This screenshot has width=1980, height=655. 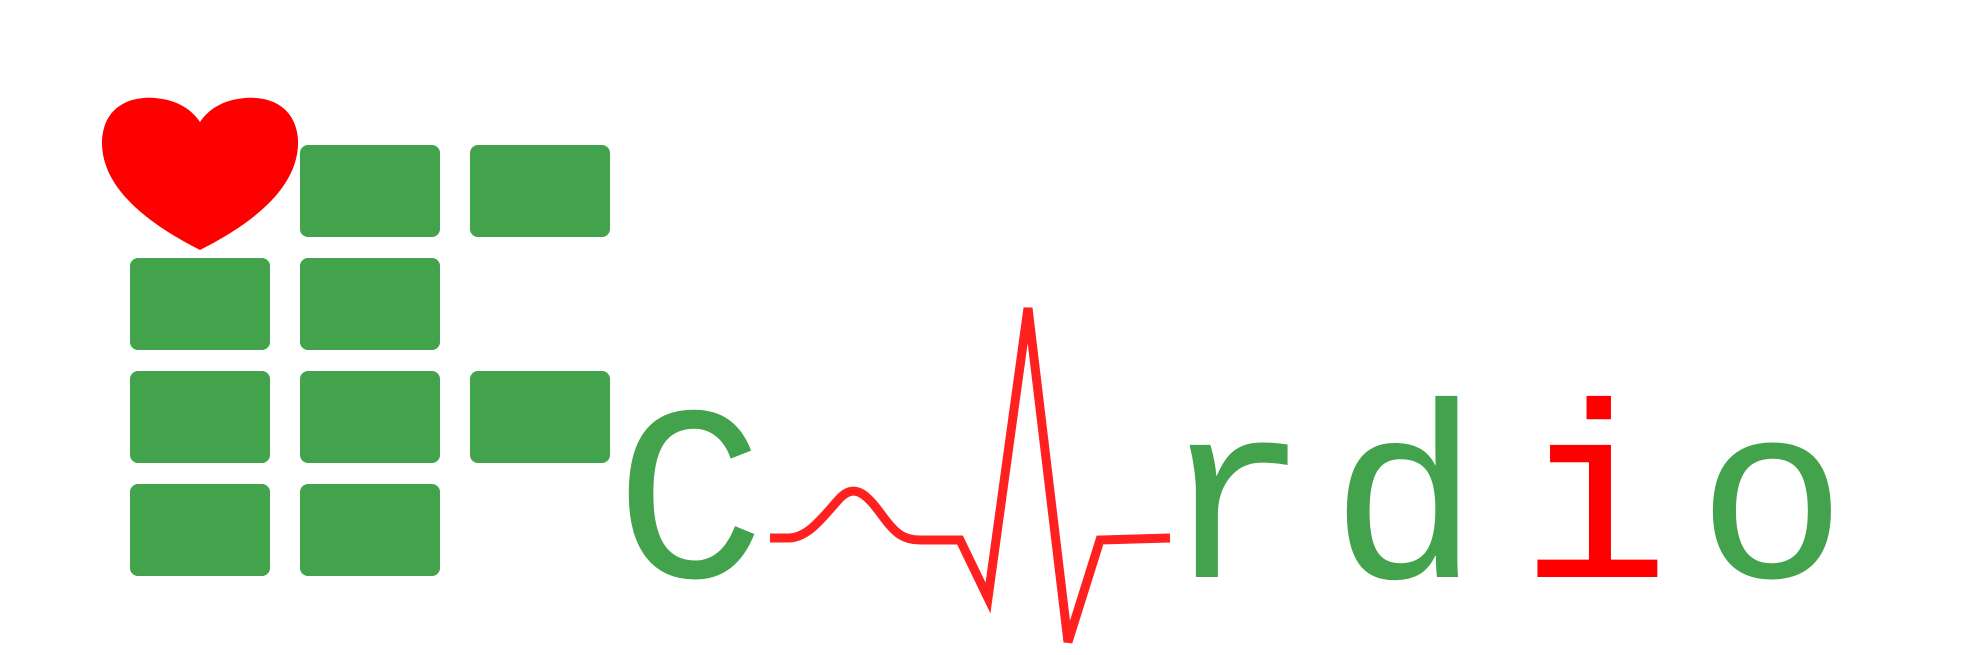 What do you see at coordinates (1405, 511) in the screenshot?
I see `logo-letter-d: d` at bounding box center [1405, 511].